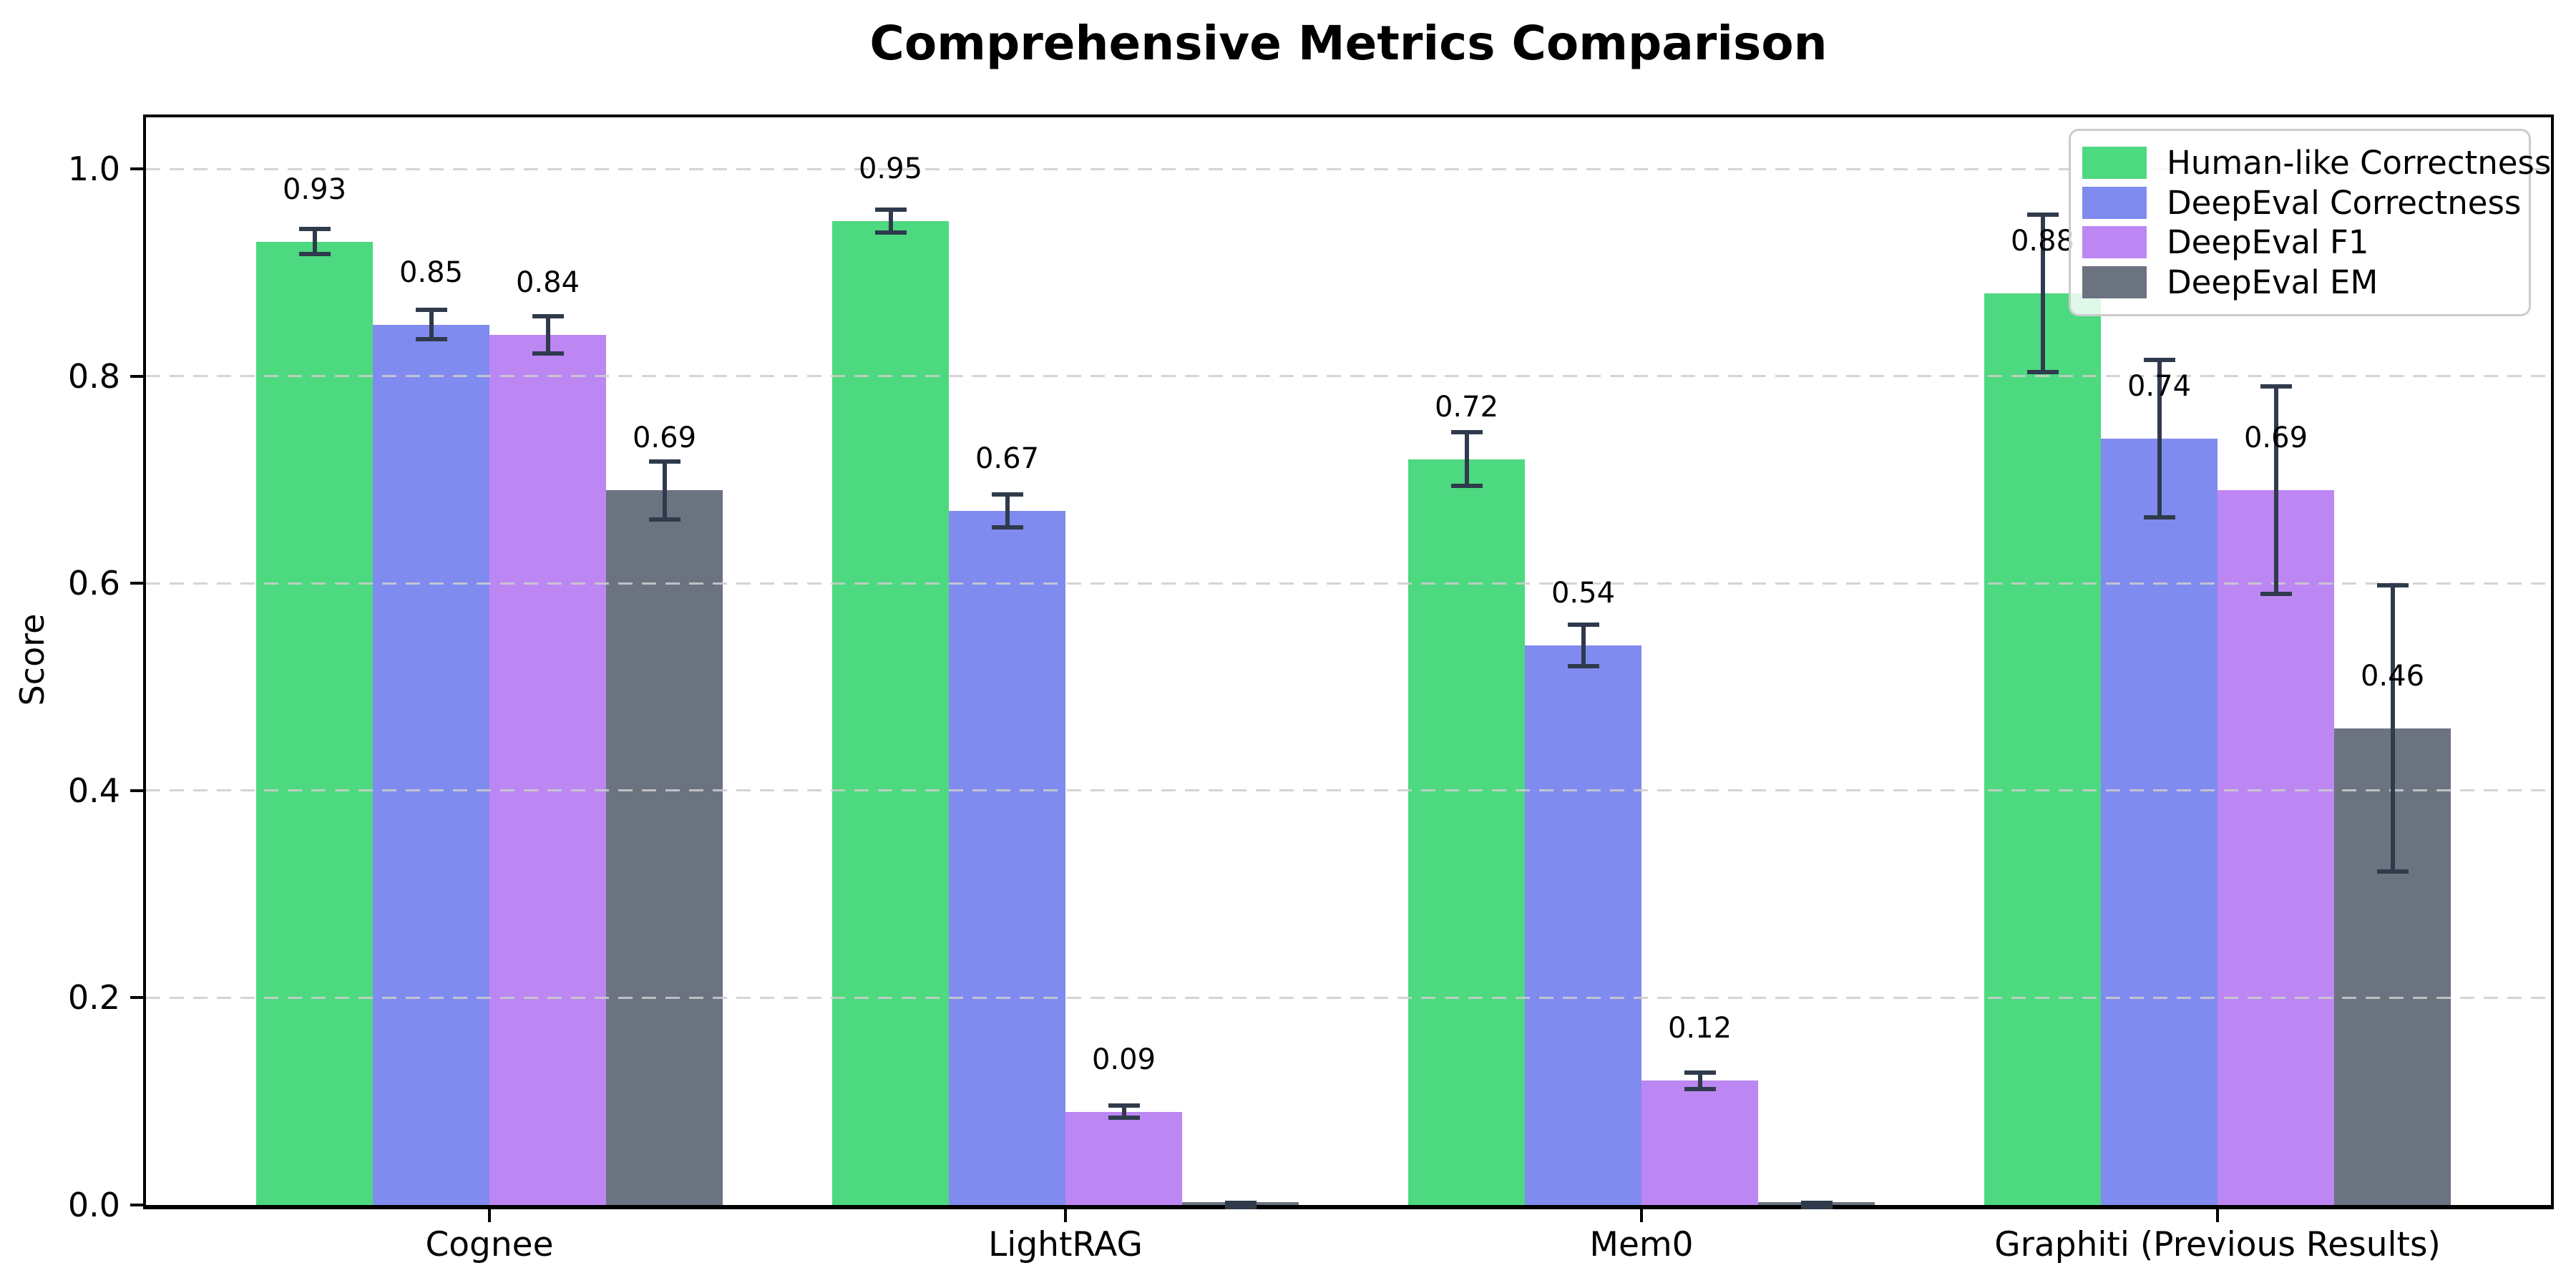 The width and height of the screenshot is (2576, 1288). Describe the element at coordinates (489, 1244) in the screenshot. I see `x-tick-label-0: Cognee` at that location.